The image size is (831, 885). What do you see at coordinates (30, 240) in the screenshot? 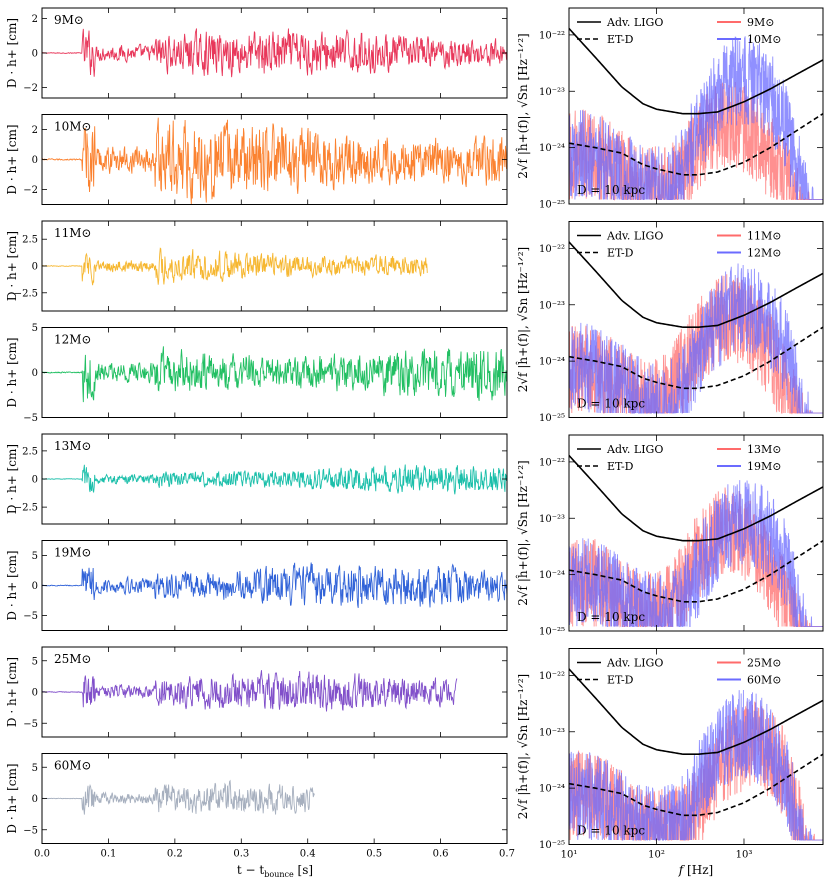
I see `y-tick-label: 2.5` at bounding box center [30, 240].